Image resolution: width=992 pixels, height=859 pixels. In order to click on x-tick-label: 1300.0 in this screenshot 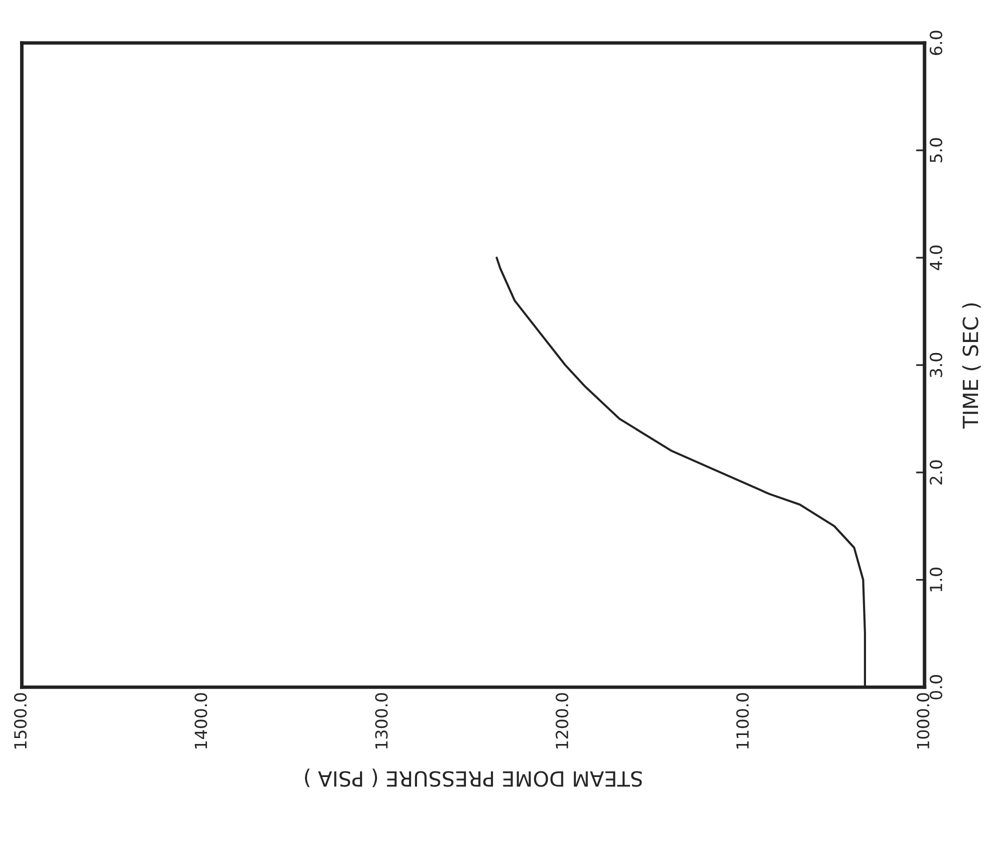, I will do `click(381, 721)`.